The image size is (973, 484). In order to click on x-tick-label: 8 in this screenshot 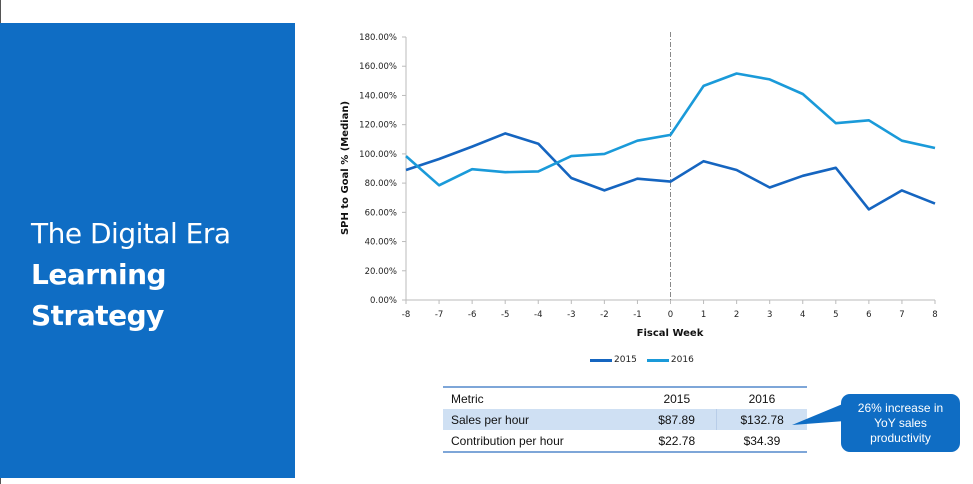, I will do `click(934, 315)`.